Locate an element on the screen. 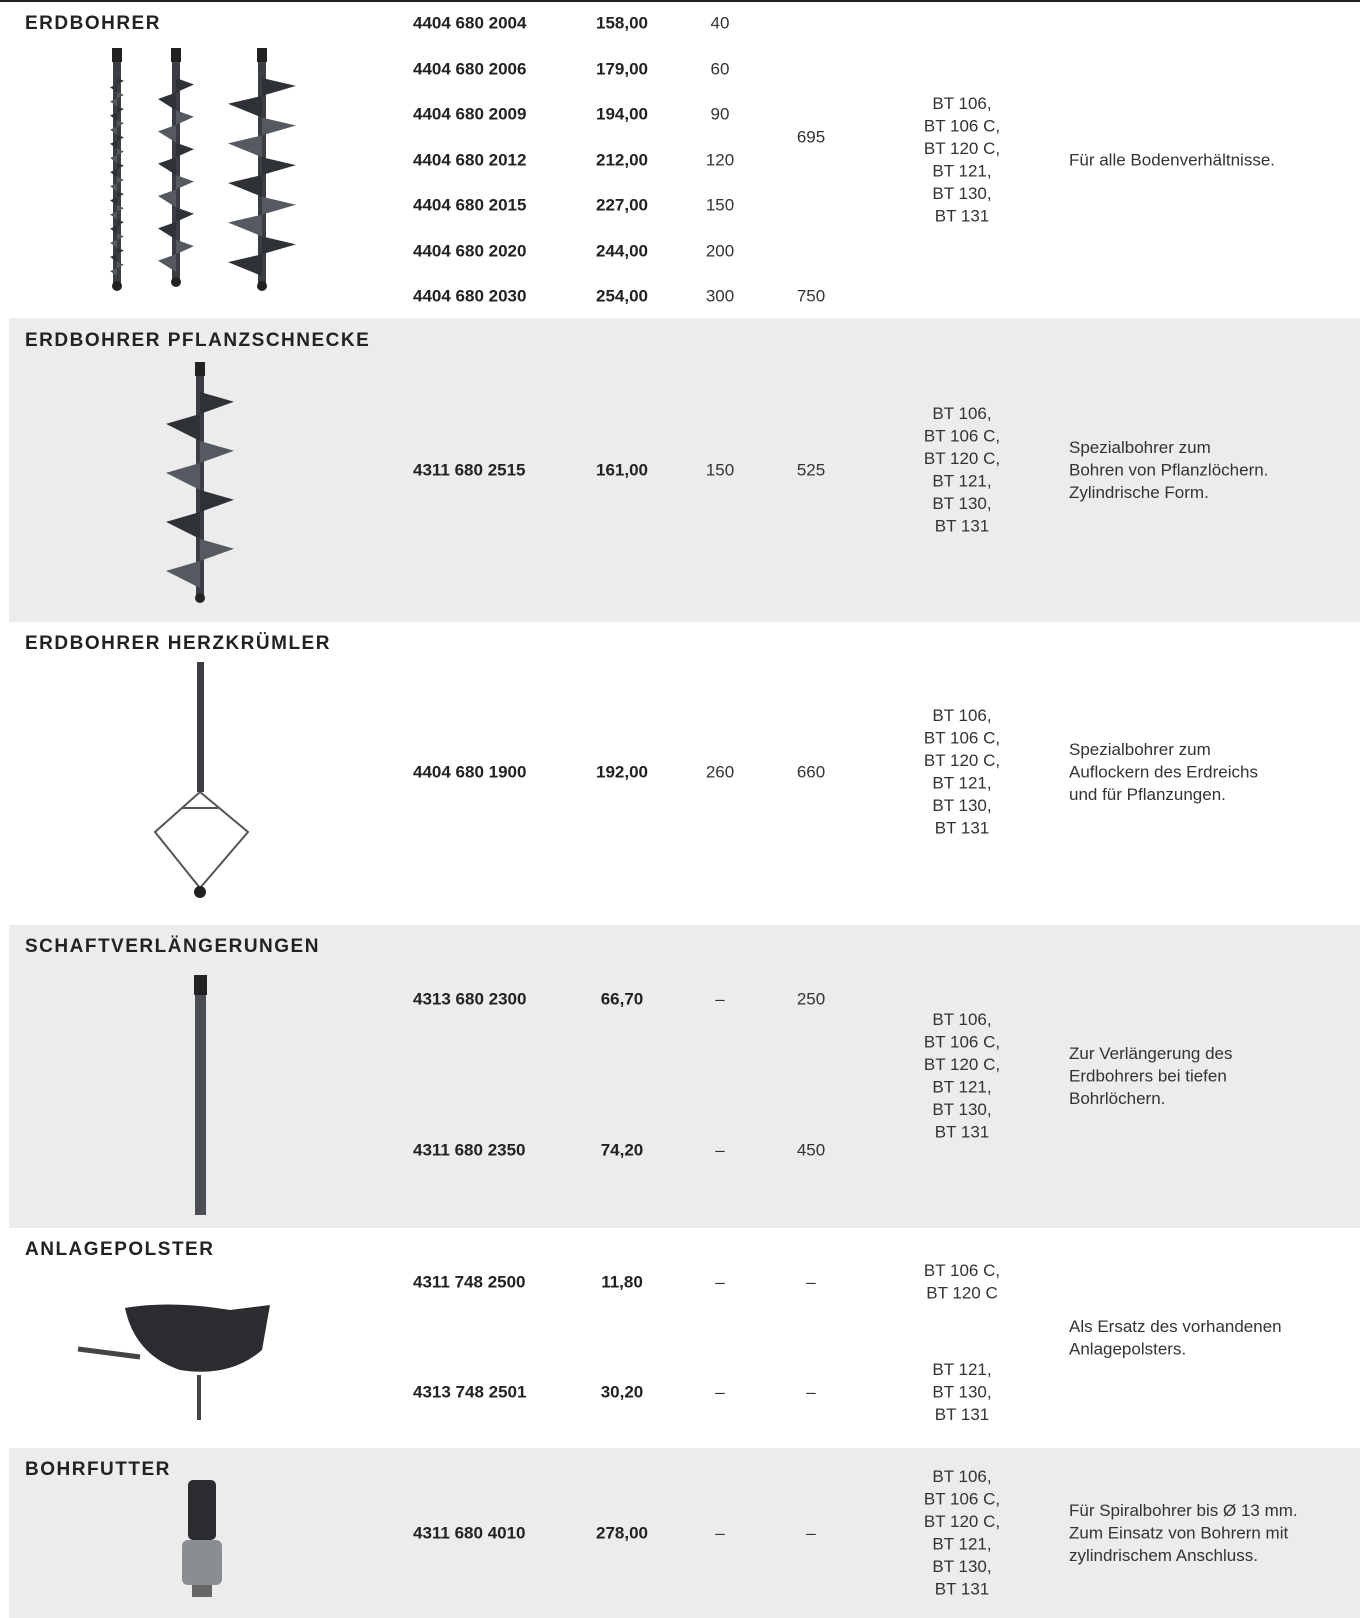 The width and height of the screenshot is (1367, 1618). length: 660 is located at coordinates (811, 771).